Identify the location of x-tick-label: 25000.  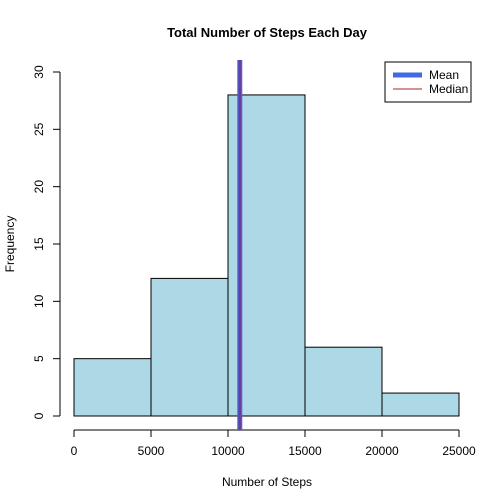
(459, 451).